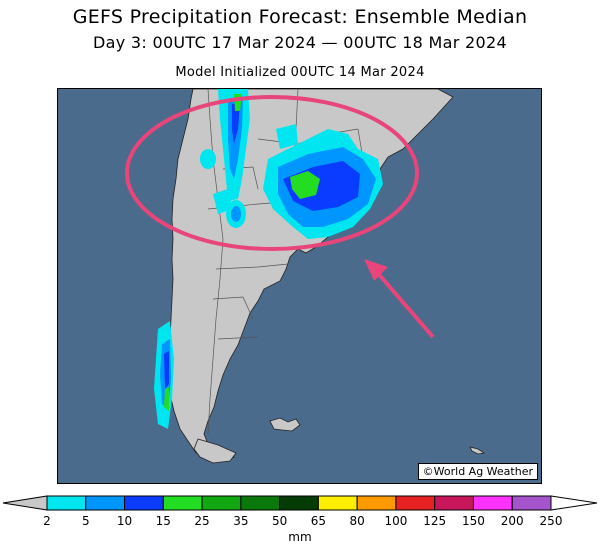 The image size is (600, 548). What do you see at coordinates (574, 503) in the screenshot?
I see `legend-arrow-right` at bounding box center [574, 503].